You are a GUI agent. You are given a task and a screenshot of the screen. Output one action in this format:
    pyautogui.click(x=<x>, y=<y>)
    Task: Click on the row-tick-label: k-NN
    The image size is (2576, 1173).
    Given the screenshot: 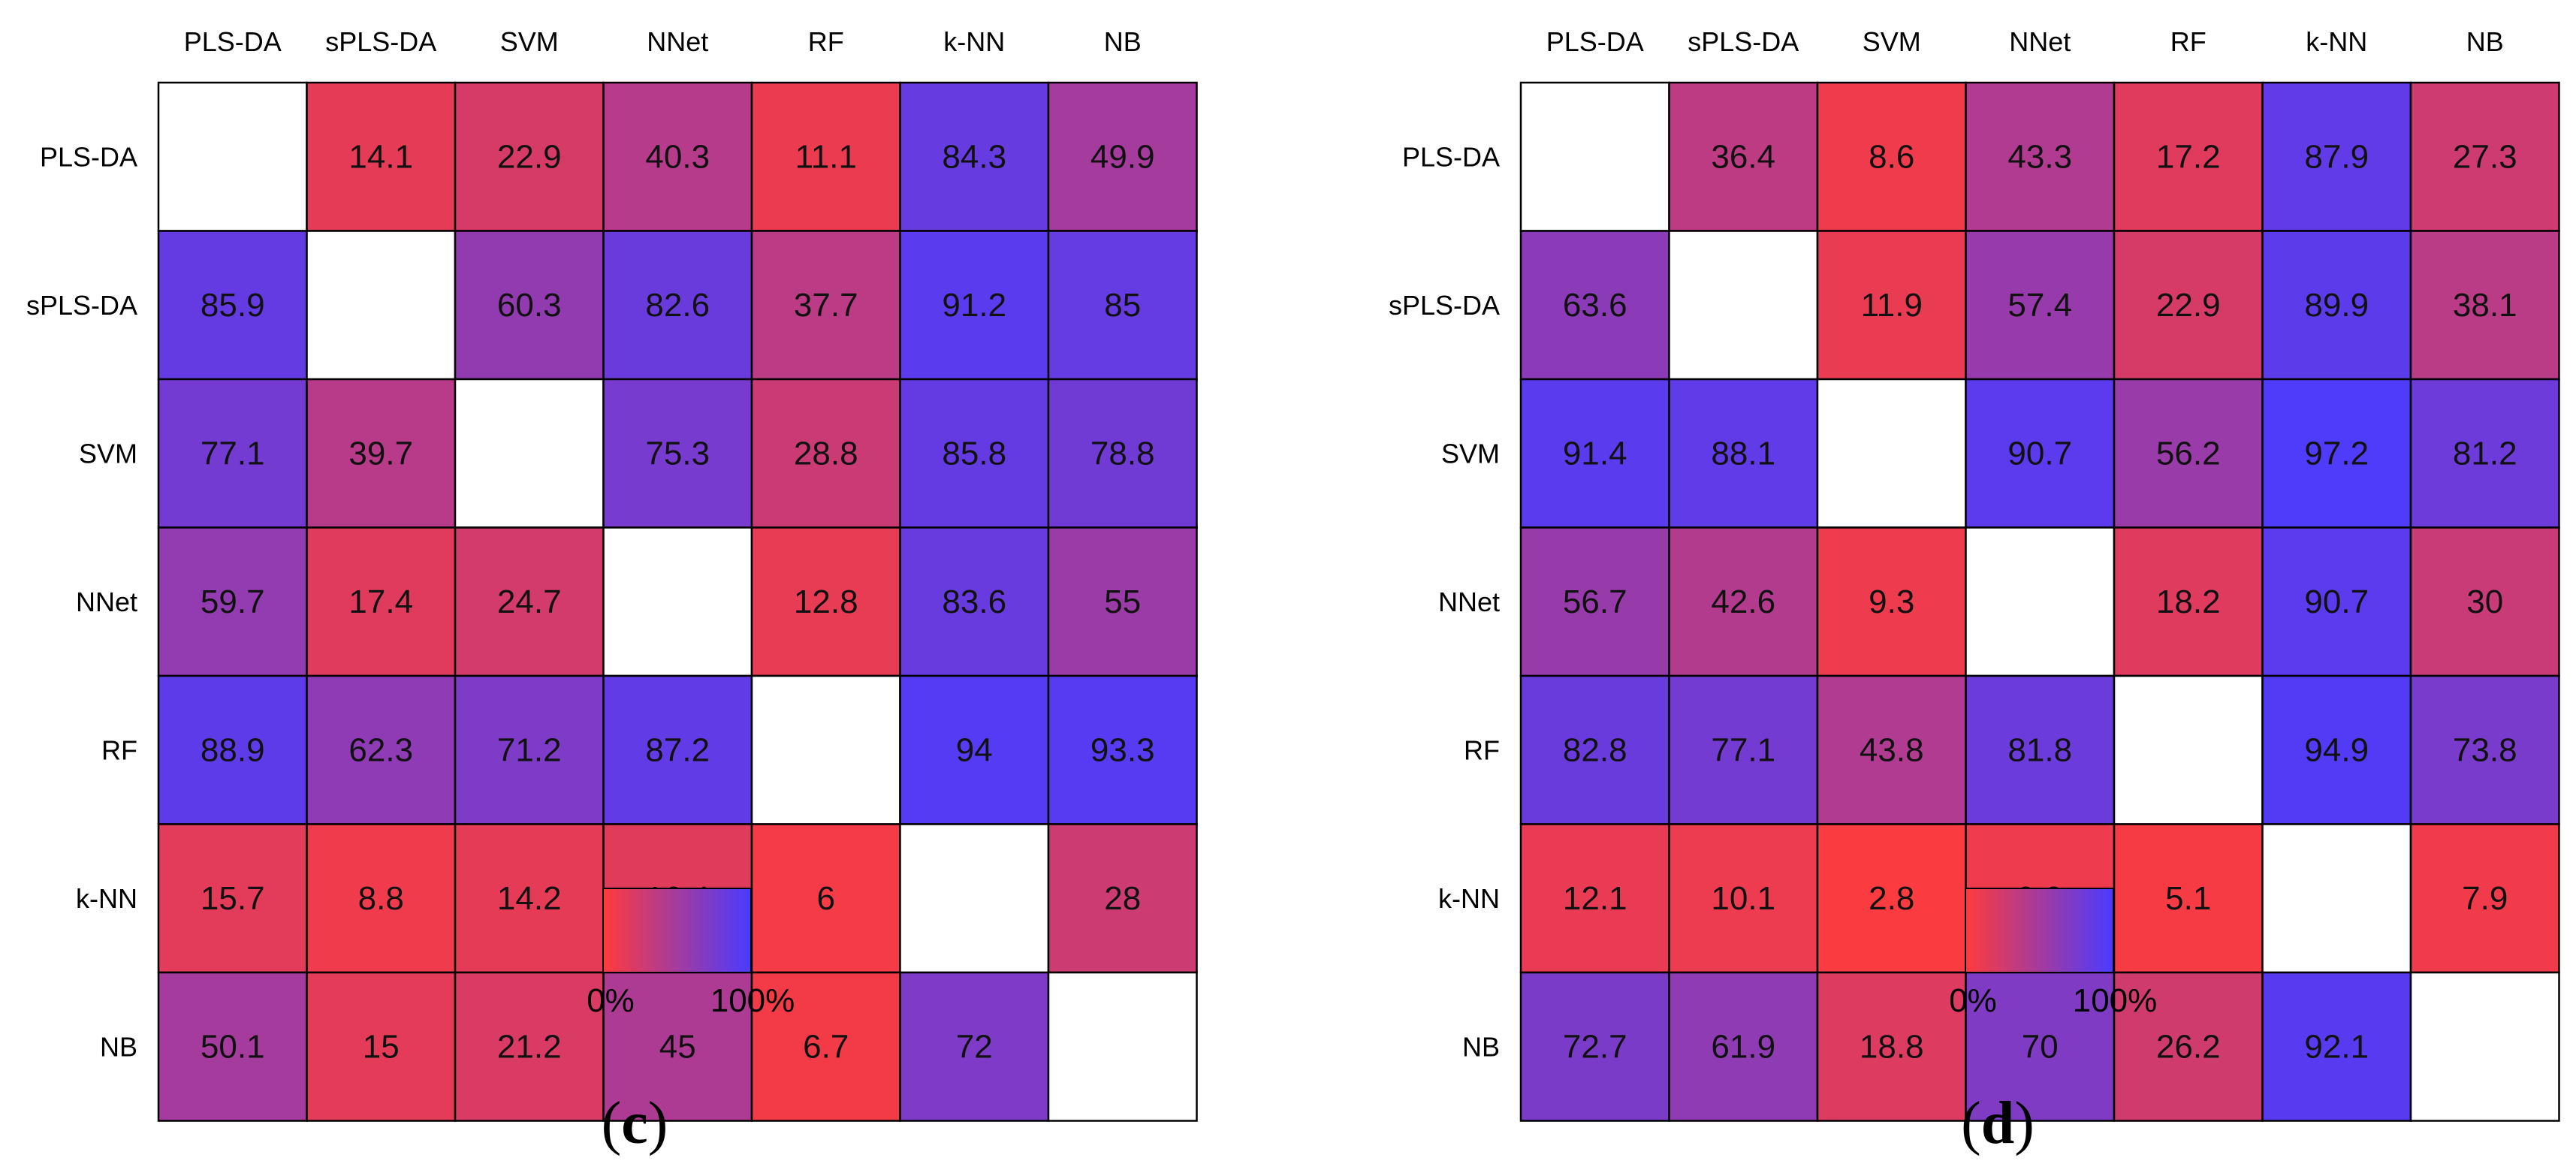 What is the action you would take?
    pyautogui.click(x=1469, y=898)
    